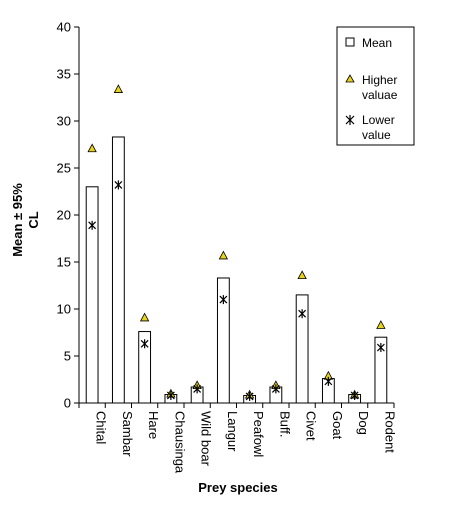  Describe the element at coordinates (284, 424) in the screenshot. I see `x-tick-label: Buff.` at that location.